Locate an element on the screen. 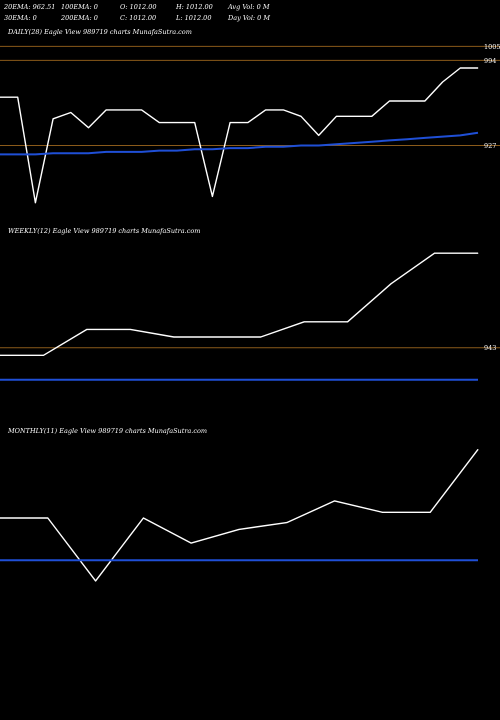  daily-ema-line is located at coordinates (239, 143).